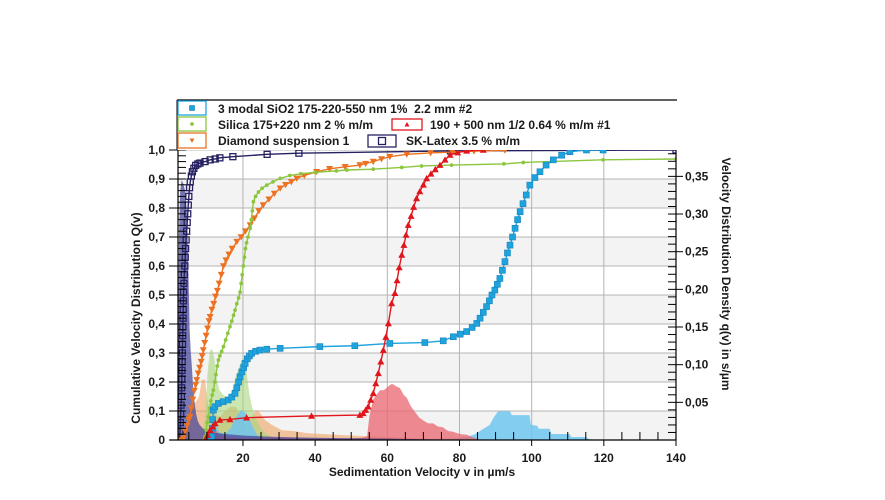  What do you see at coordinates (243, 458) in the screenshot?
I see `x-tick-label: 20` at bounding box center [243, 458].